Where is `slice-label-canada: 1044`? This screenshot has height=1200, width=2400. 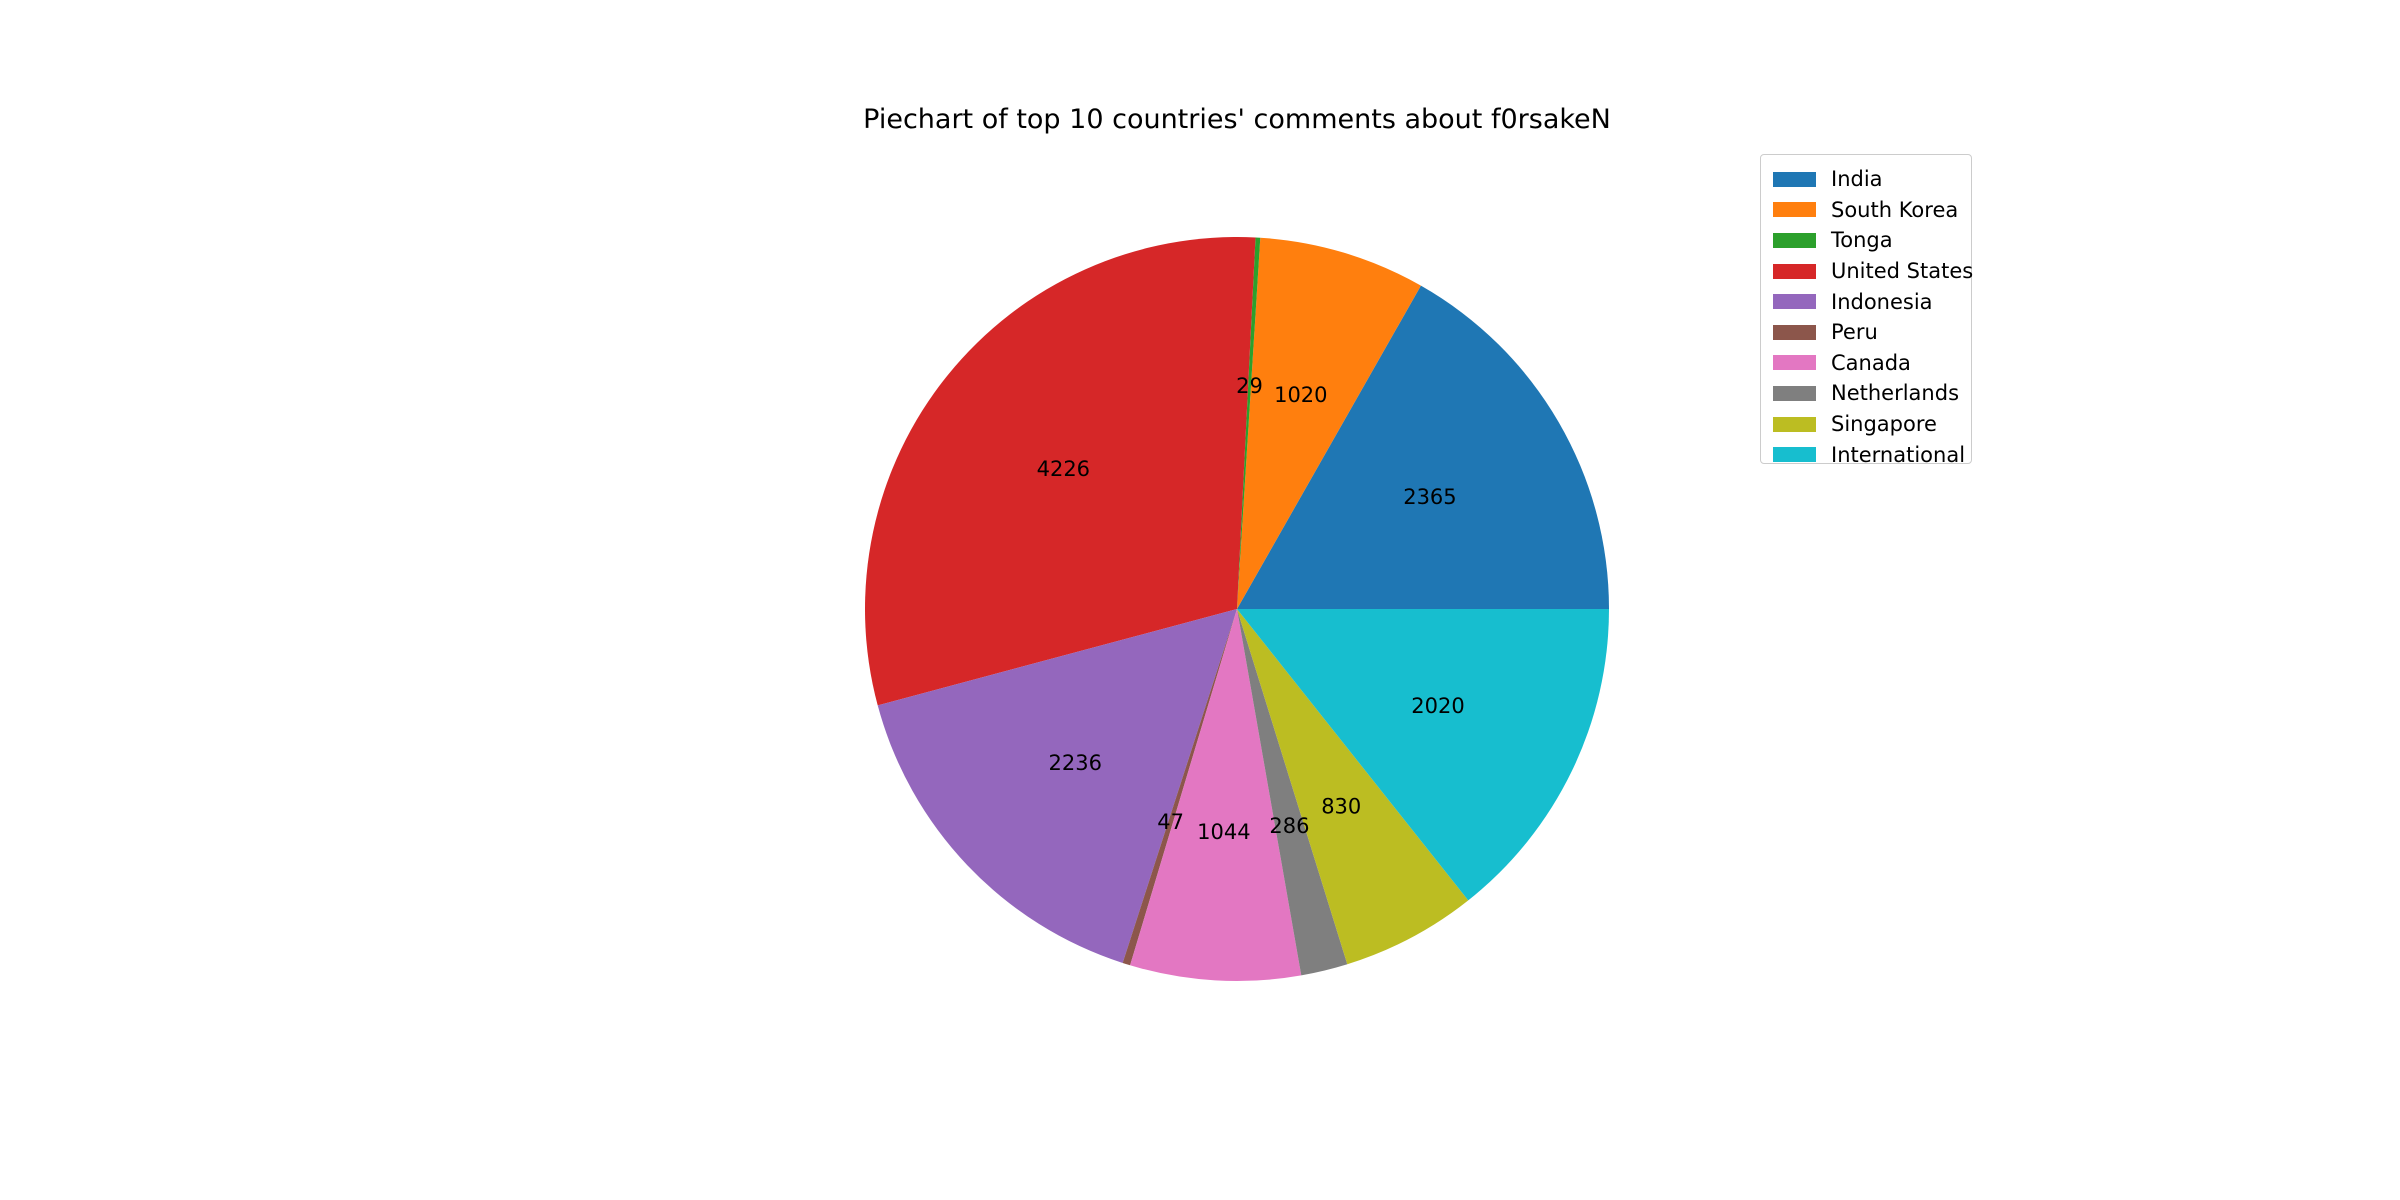
slice-label-canada: 1044 is located at coordinates (1223, 832).